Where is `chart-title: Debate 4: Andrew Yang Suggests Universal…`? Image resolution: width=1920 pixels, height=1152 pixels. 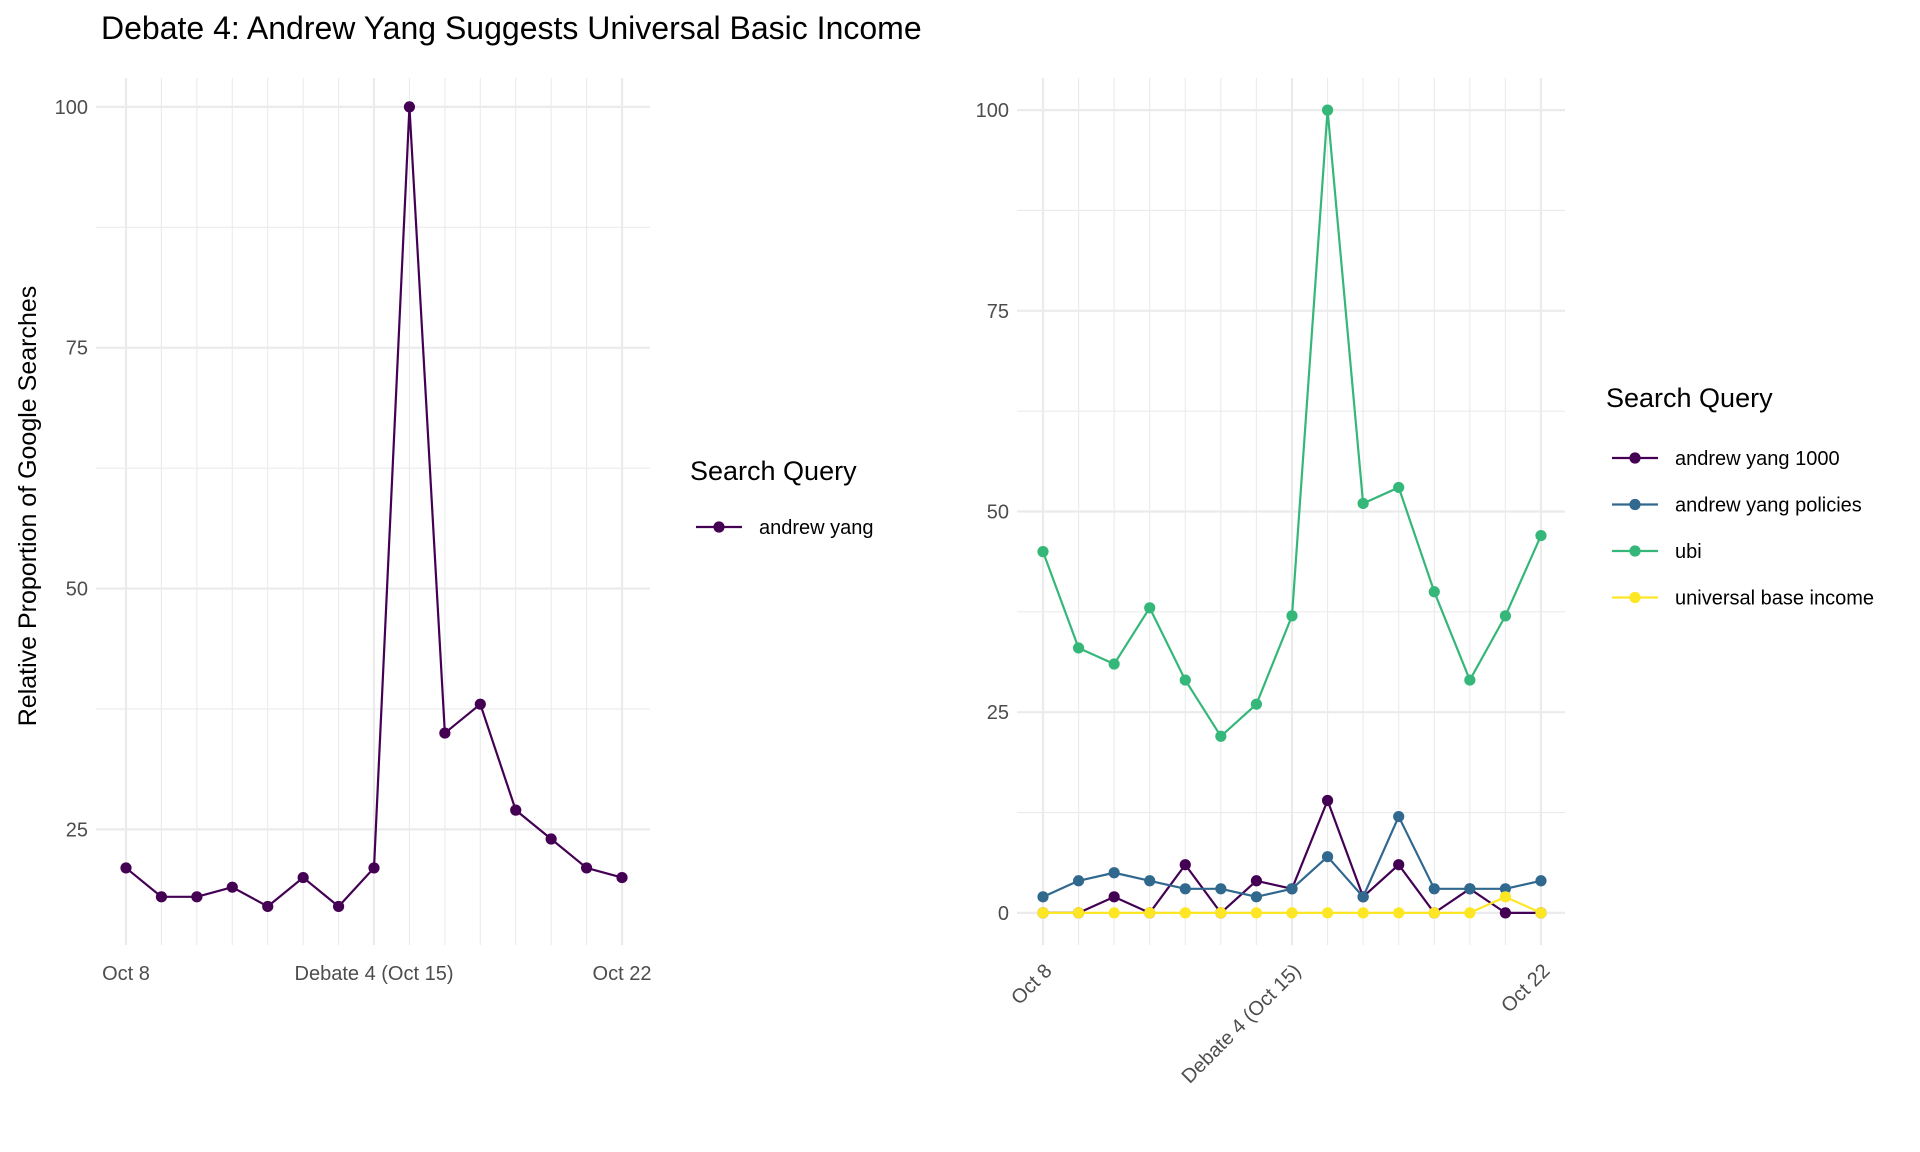 chart-title: Debate 4: Andrew Yang Suggests Universal… is located at coordinates (511, 28).